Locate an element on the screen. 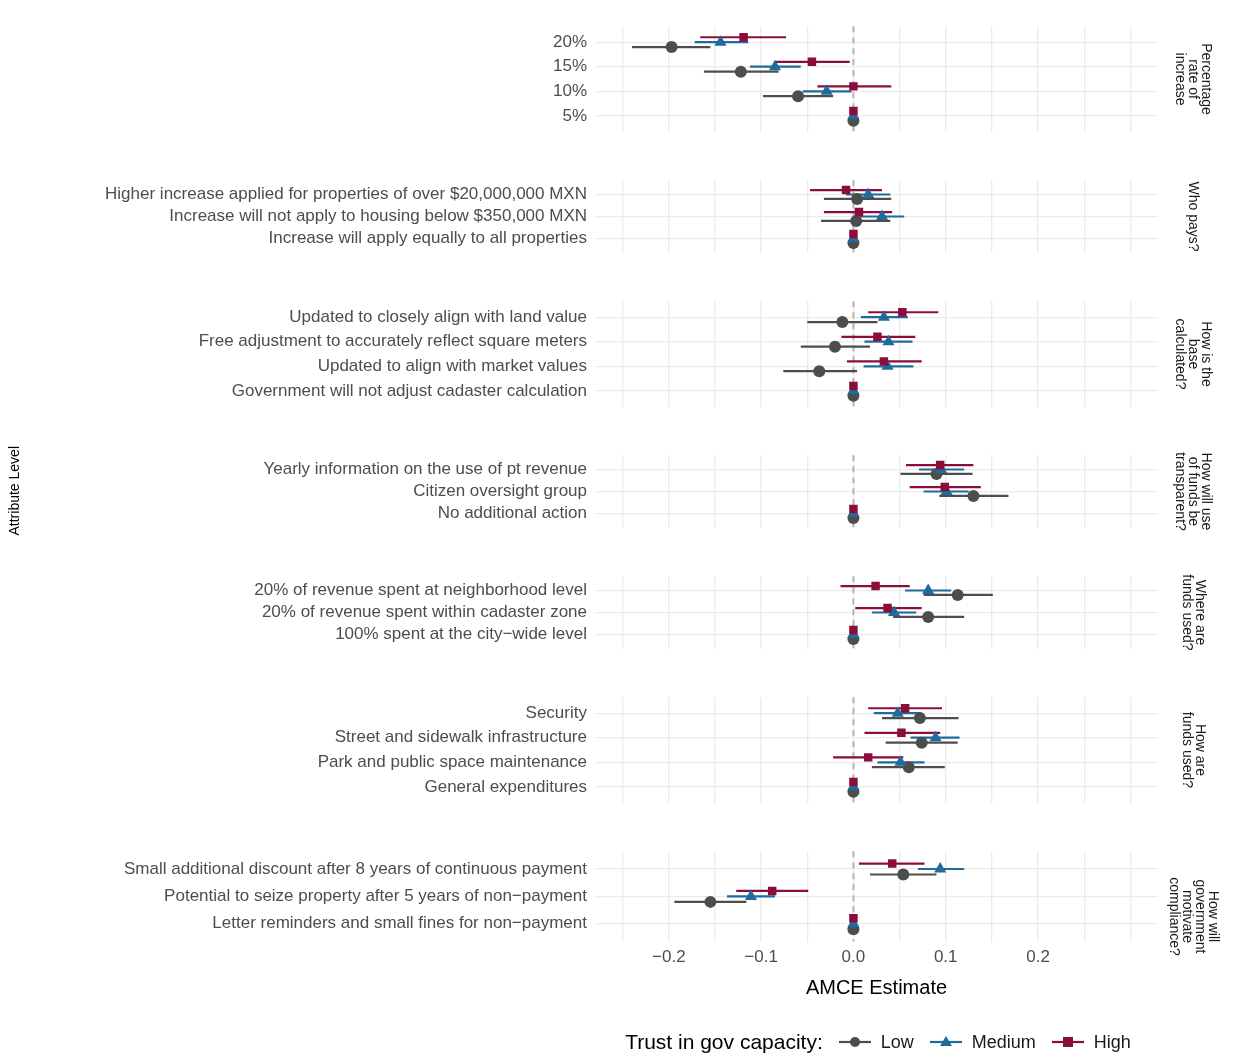  y-tick-label: 20% is located at coordinates (569, 41).